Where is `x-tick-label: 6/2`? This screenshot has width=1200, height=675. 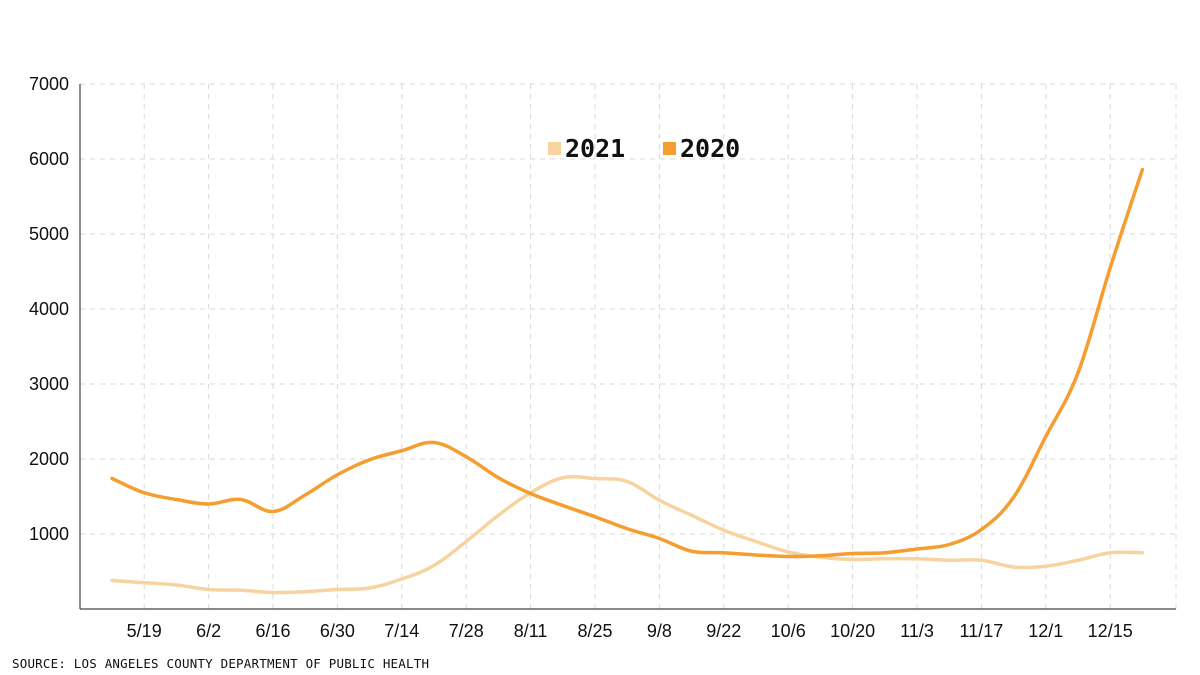 x-tick-label: 6/2 is located at coordinates (208, 631).